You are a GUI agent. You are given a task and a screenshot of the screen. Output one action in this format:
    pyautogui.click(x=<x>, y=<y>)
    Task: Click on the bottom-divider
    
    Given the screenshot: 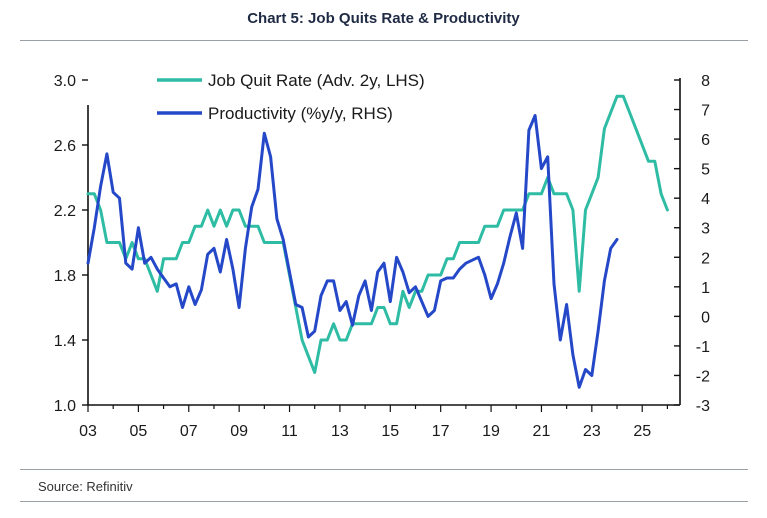 What is the action you would take?
    pyautogui.click(x=384, y=469)
    